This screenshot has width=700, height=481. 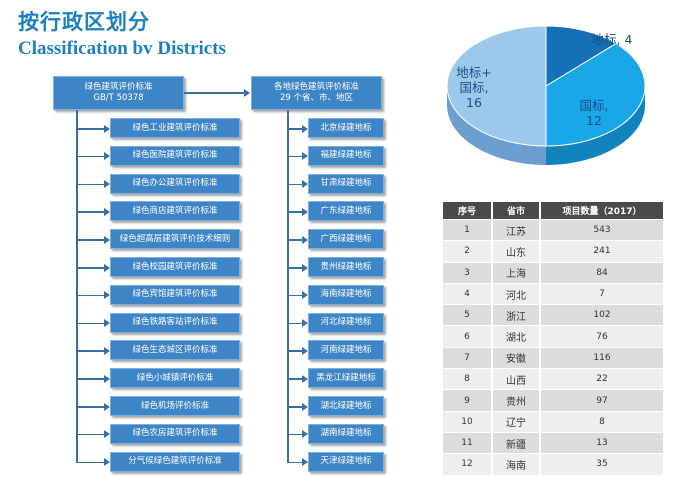 I want to click on national-item: 绿色校园建筑评价标准, so click(x=175, y=267).